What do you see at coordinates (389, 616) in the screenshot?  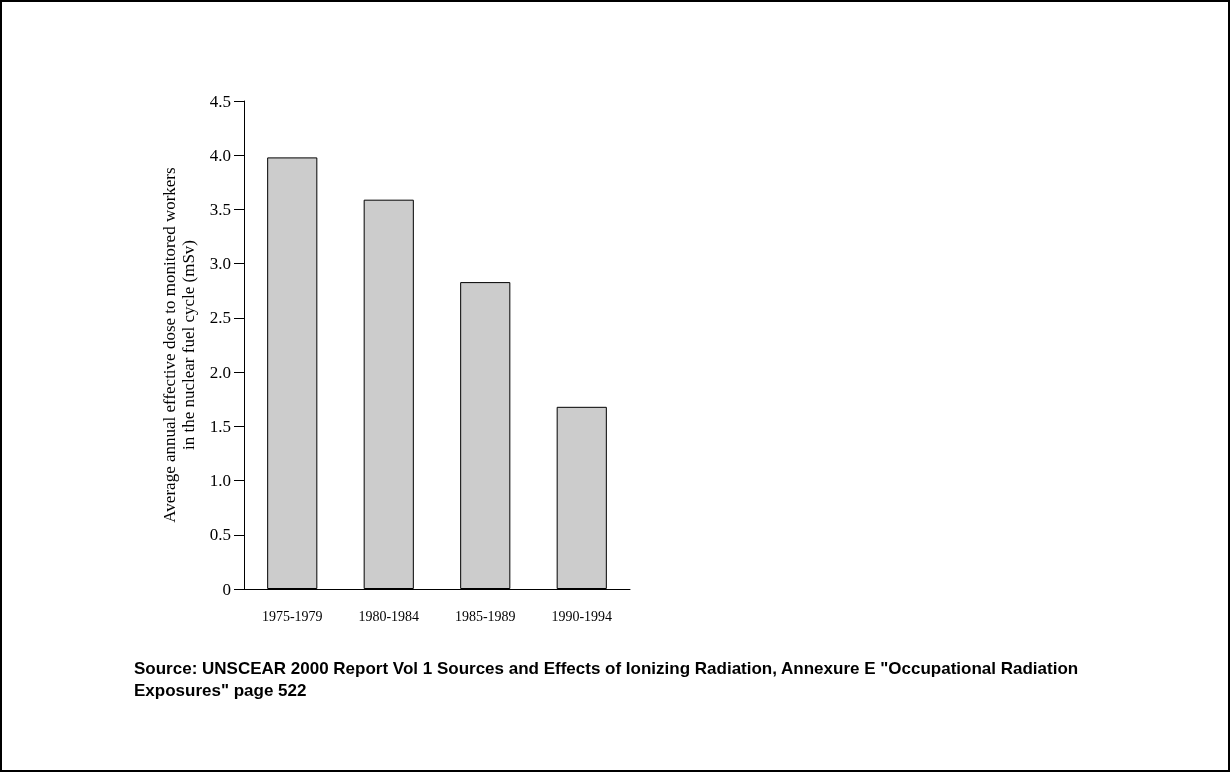 I see `x-tick-label: 1980-1984` at bounding box center [389, 616].